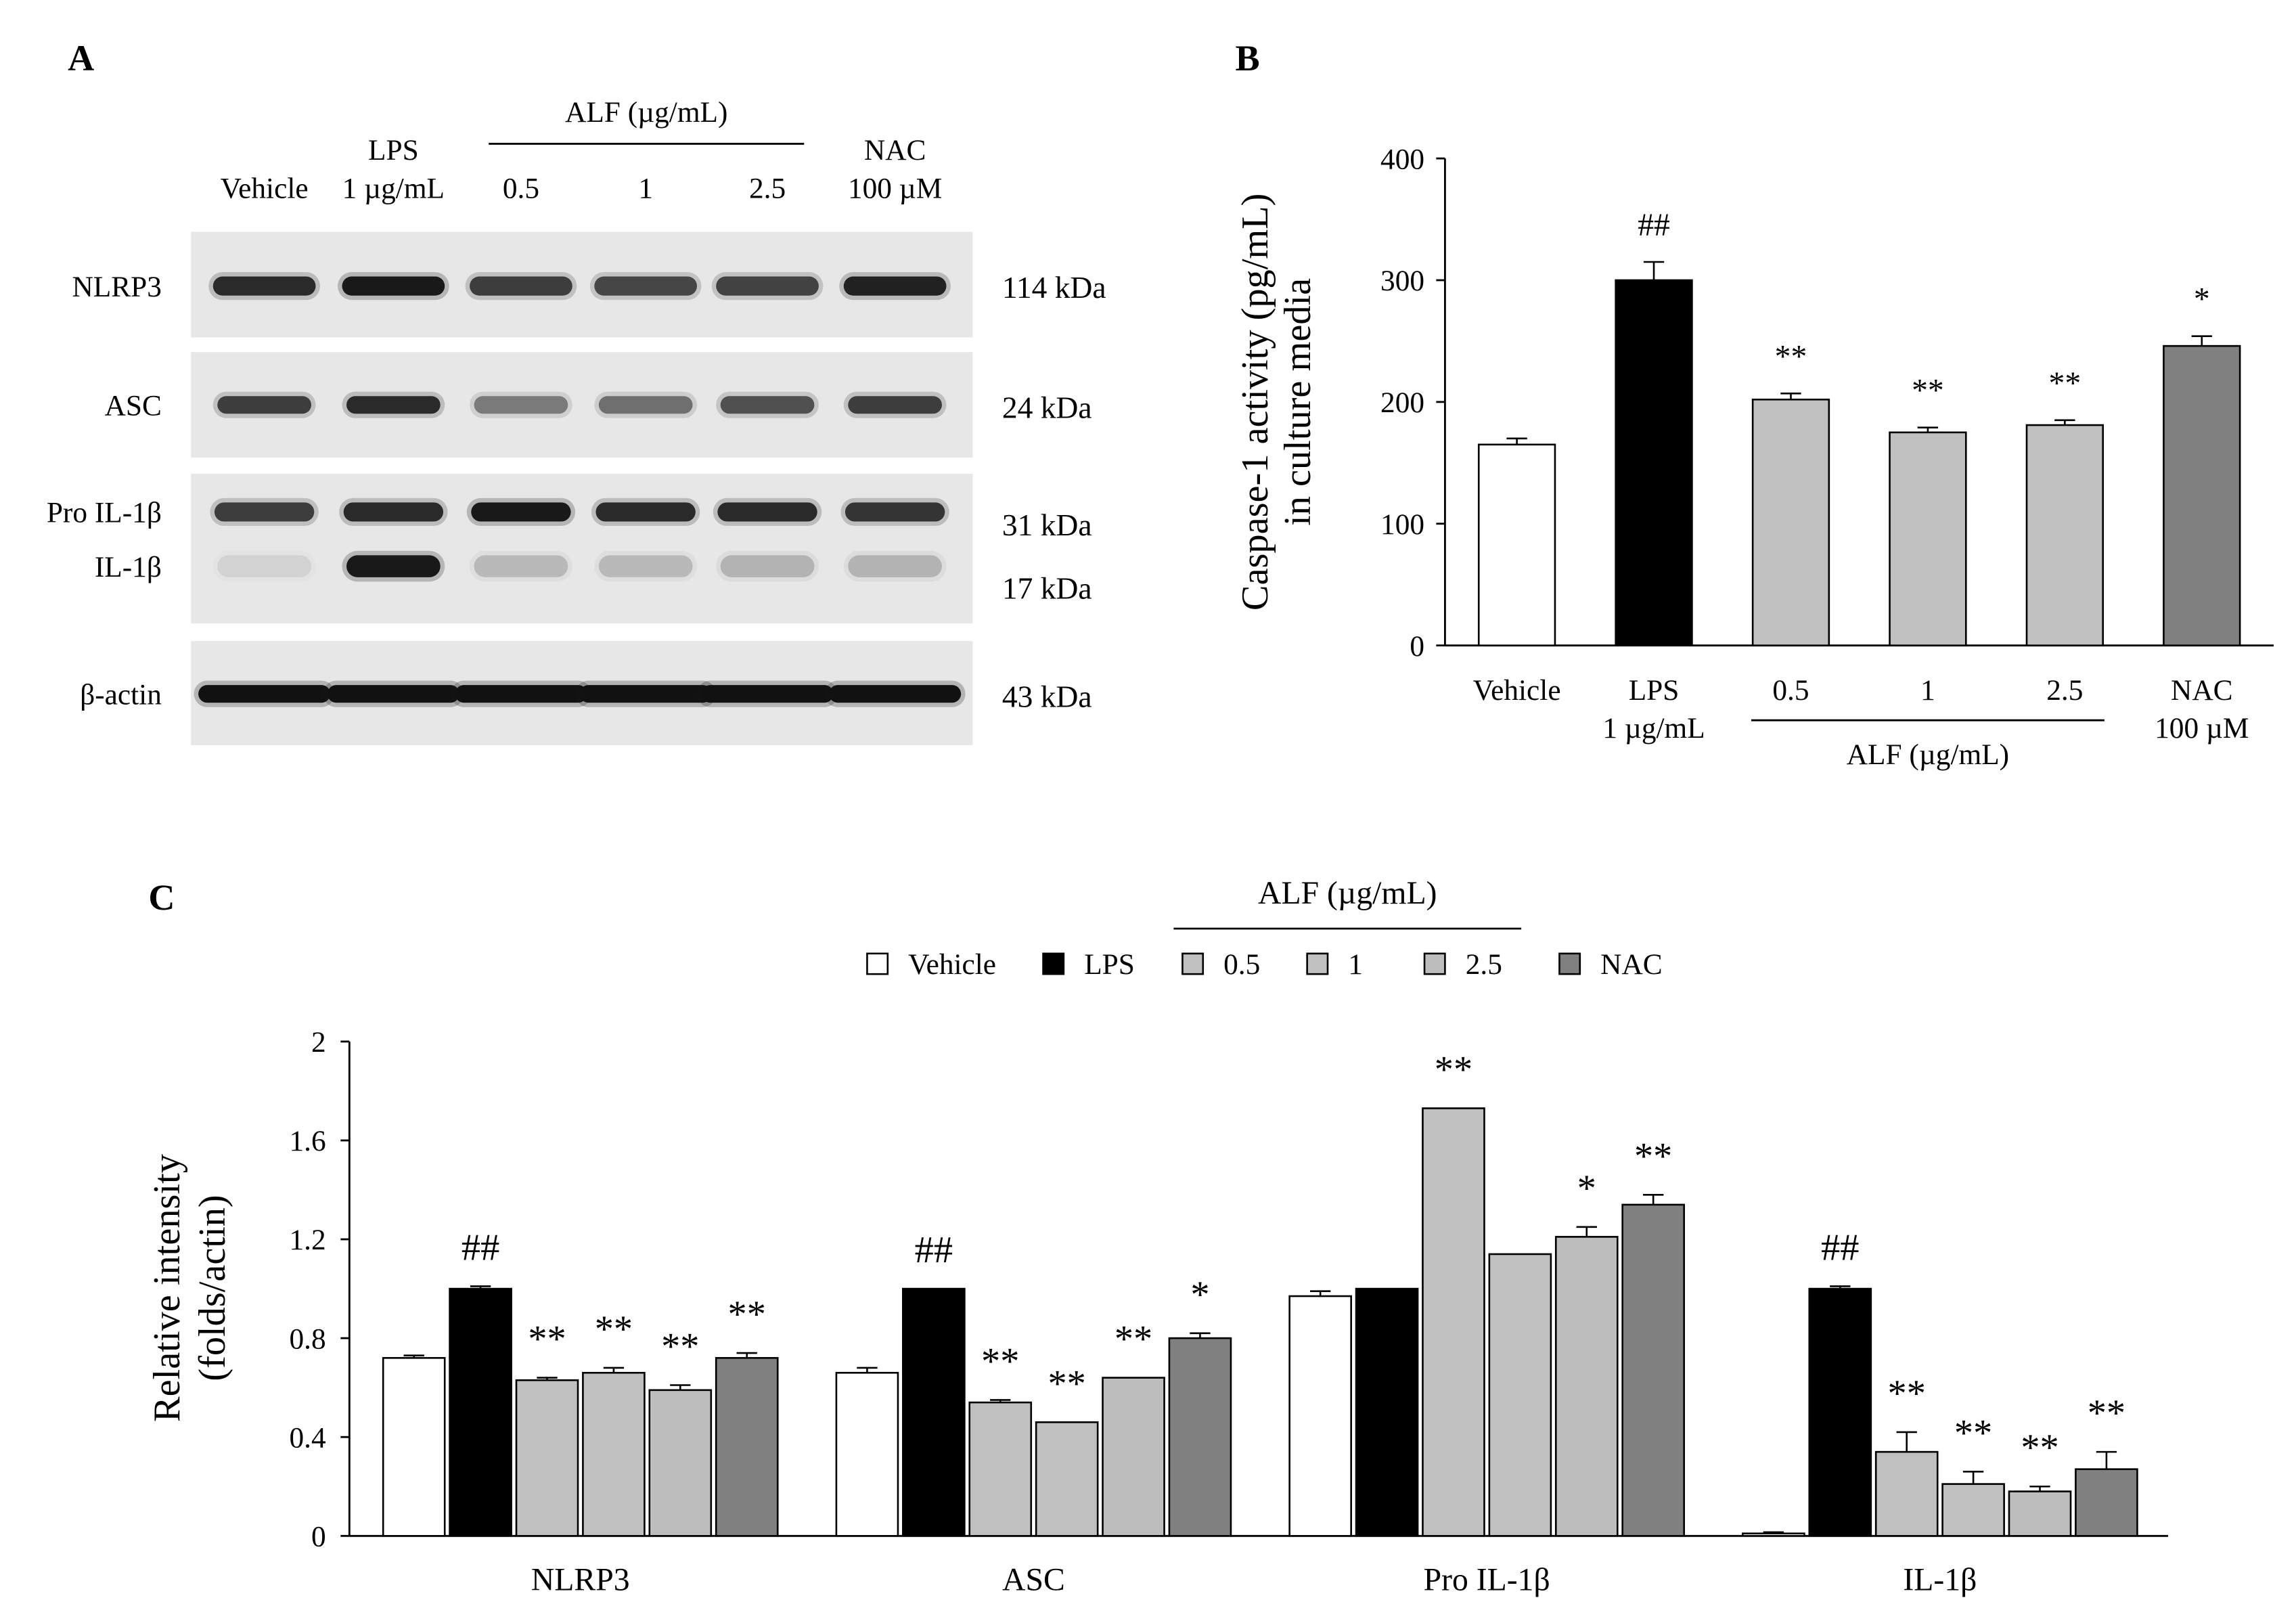 The height and width of the screenshot is (1621, 2296). Describe the element at coordinates (128, 567) in the screenshot. I see `protein-label: IL-1β` at that location.